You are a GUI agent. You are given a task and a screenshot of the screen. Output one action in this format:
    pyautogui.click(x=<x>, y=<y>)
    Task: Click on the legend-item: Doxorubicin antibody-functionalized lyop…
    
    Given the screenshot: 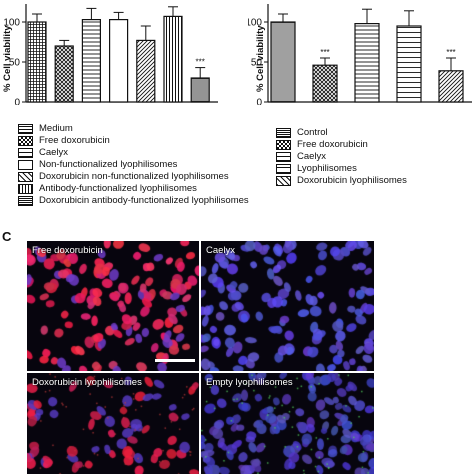 What is the action you would take?
    pyautogui.click(x=133, y=201)
    